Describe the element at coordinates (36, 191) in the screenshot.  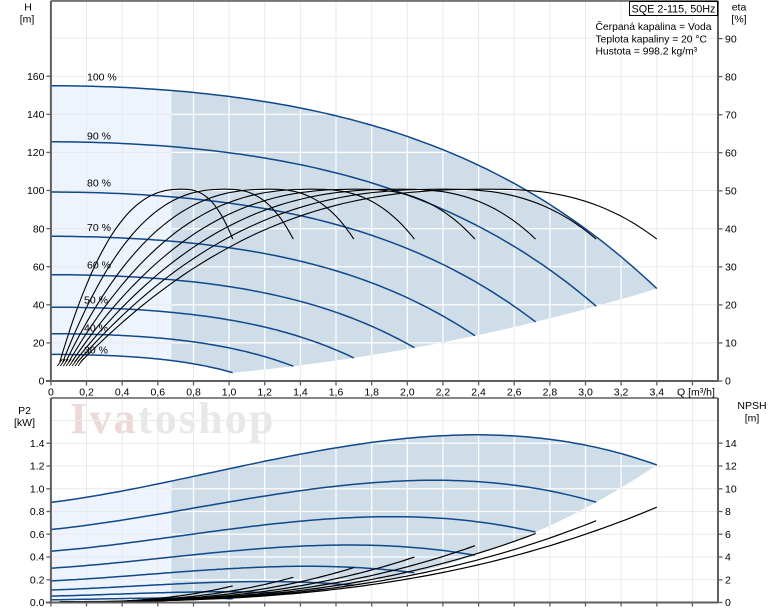
I see `svg-text: 100` at that location.